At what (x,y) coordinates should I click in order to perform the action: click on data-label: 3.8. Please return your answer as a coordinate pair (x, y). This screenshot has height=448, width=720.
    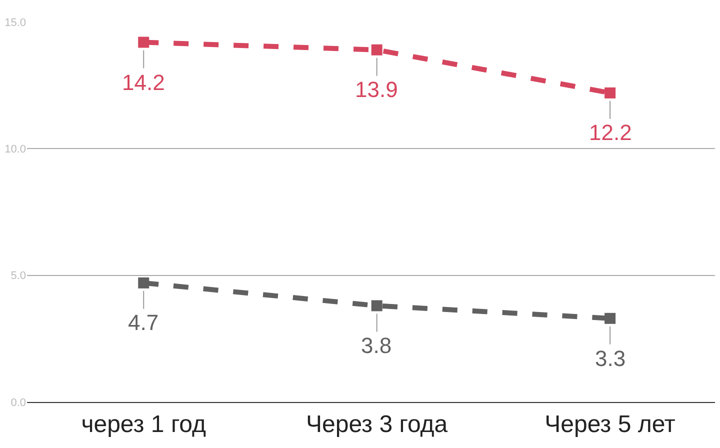
    Looking at the image, I should click on (376, 345).